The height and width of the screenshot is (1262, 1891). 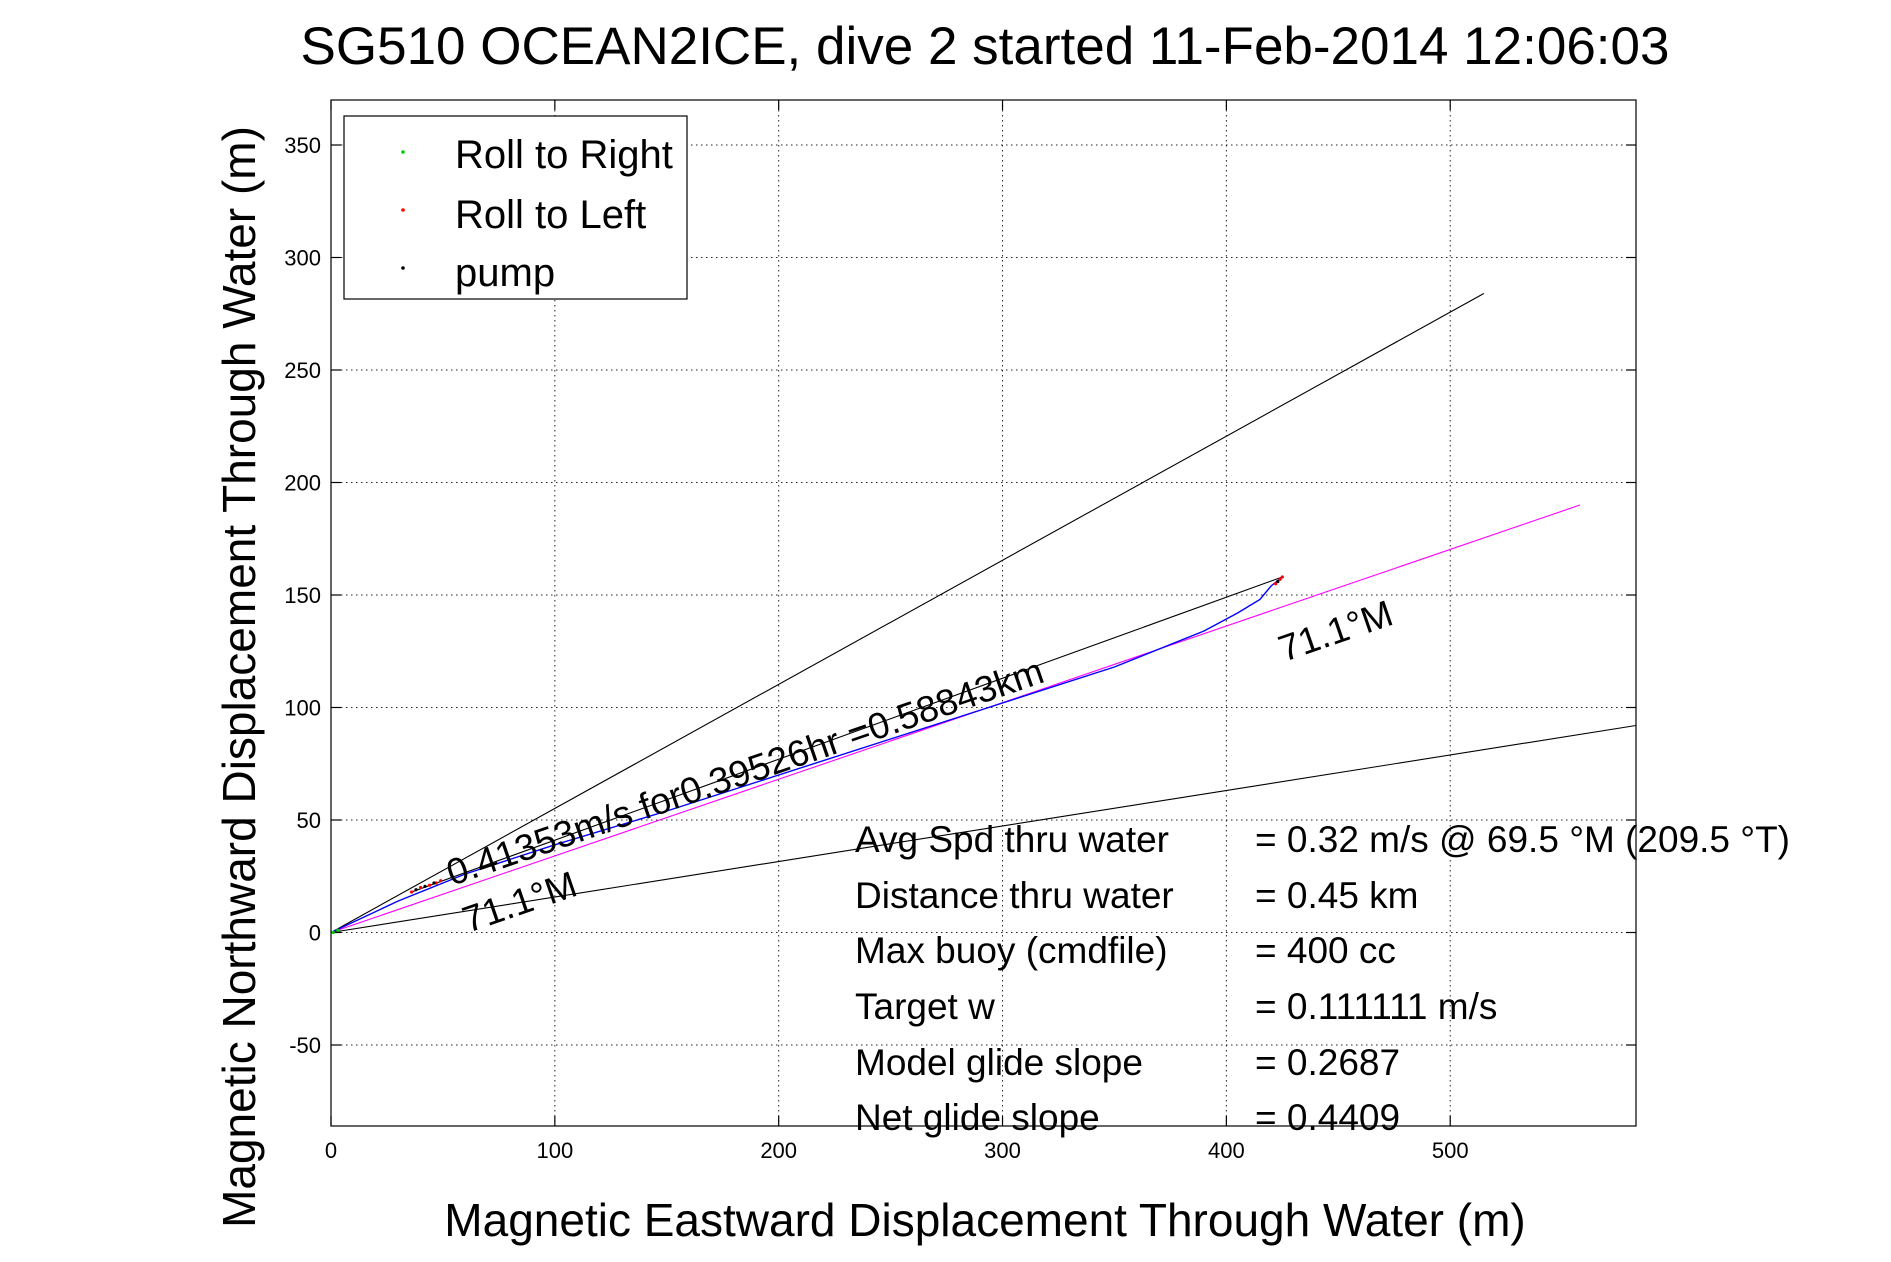 What do you see at coordinates (305, 1045) in the screenshot?
I see `y-tick-label: -50` at bounding box center [305, 1045].